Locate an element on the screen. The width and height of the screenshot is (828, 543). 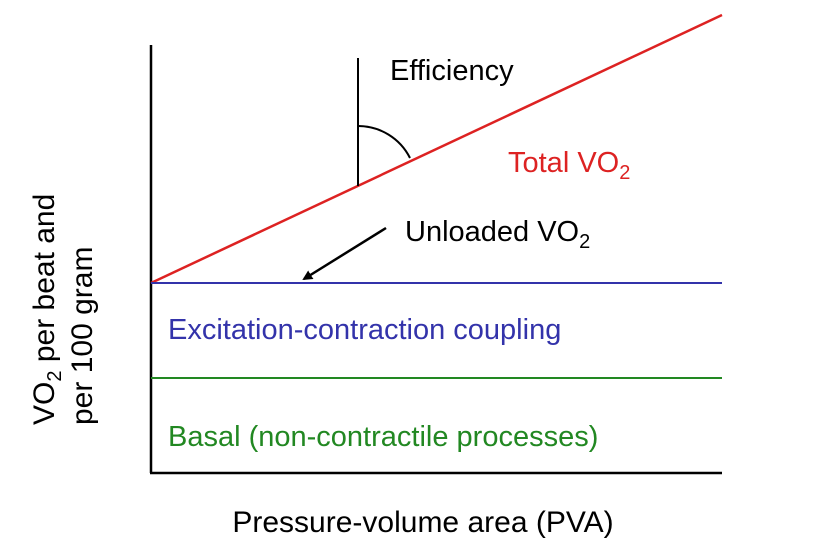
y-axis-label-rest: per beat and is located at coordinates (44, 282).